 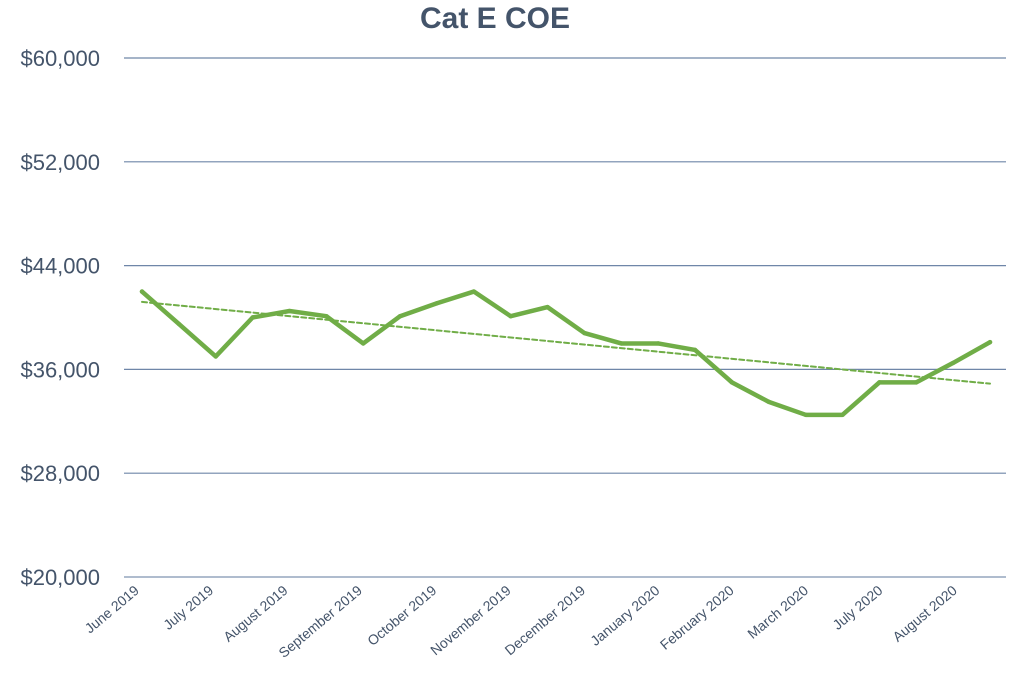 I want to click on x-tick-label: October 2019, so click(x=401, y=615).